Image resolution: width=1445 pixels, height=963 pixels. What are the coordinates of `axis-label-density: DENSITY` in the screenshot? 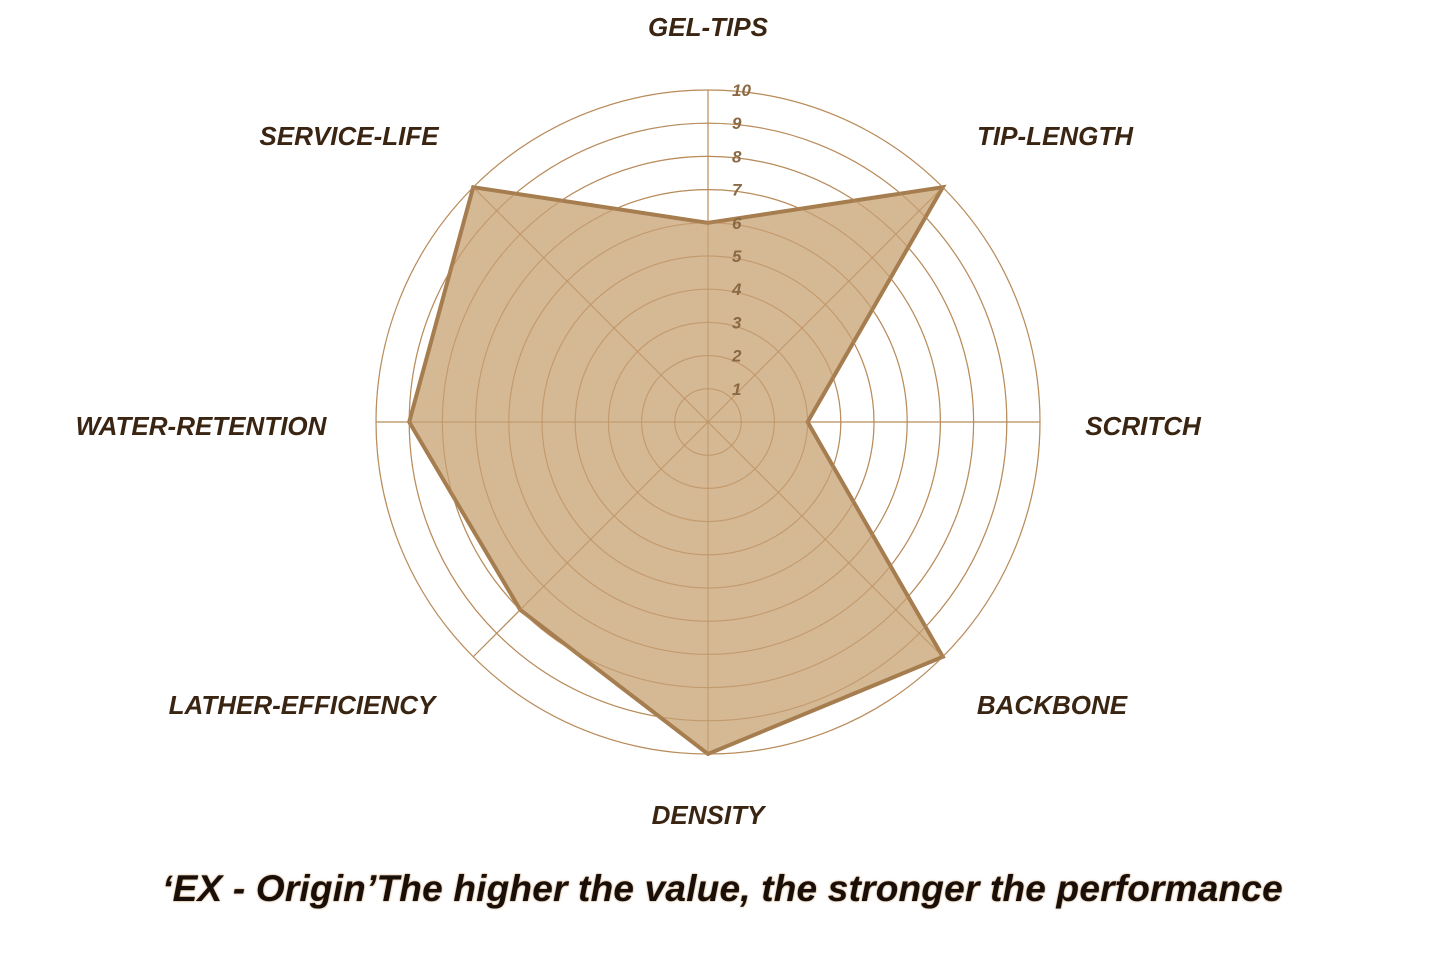 It's located at (709, 815).